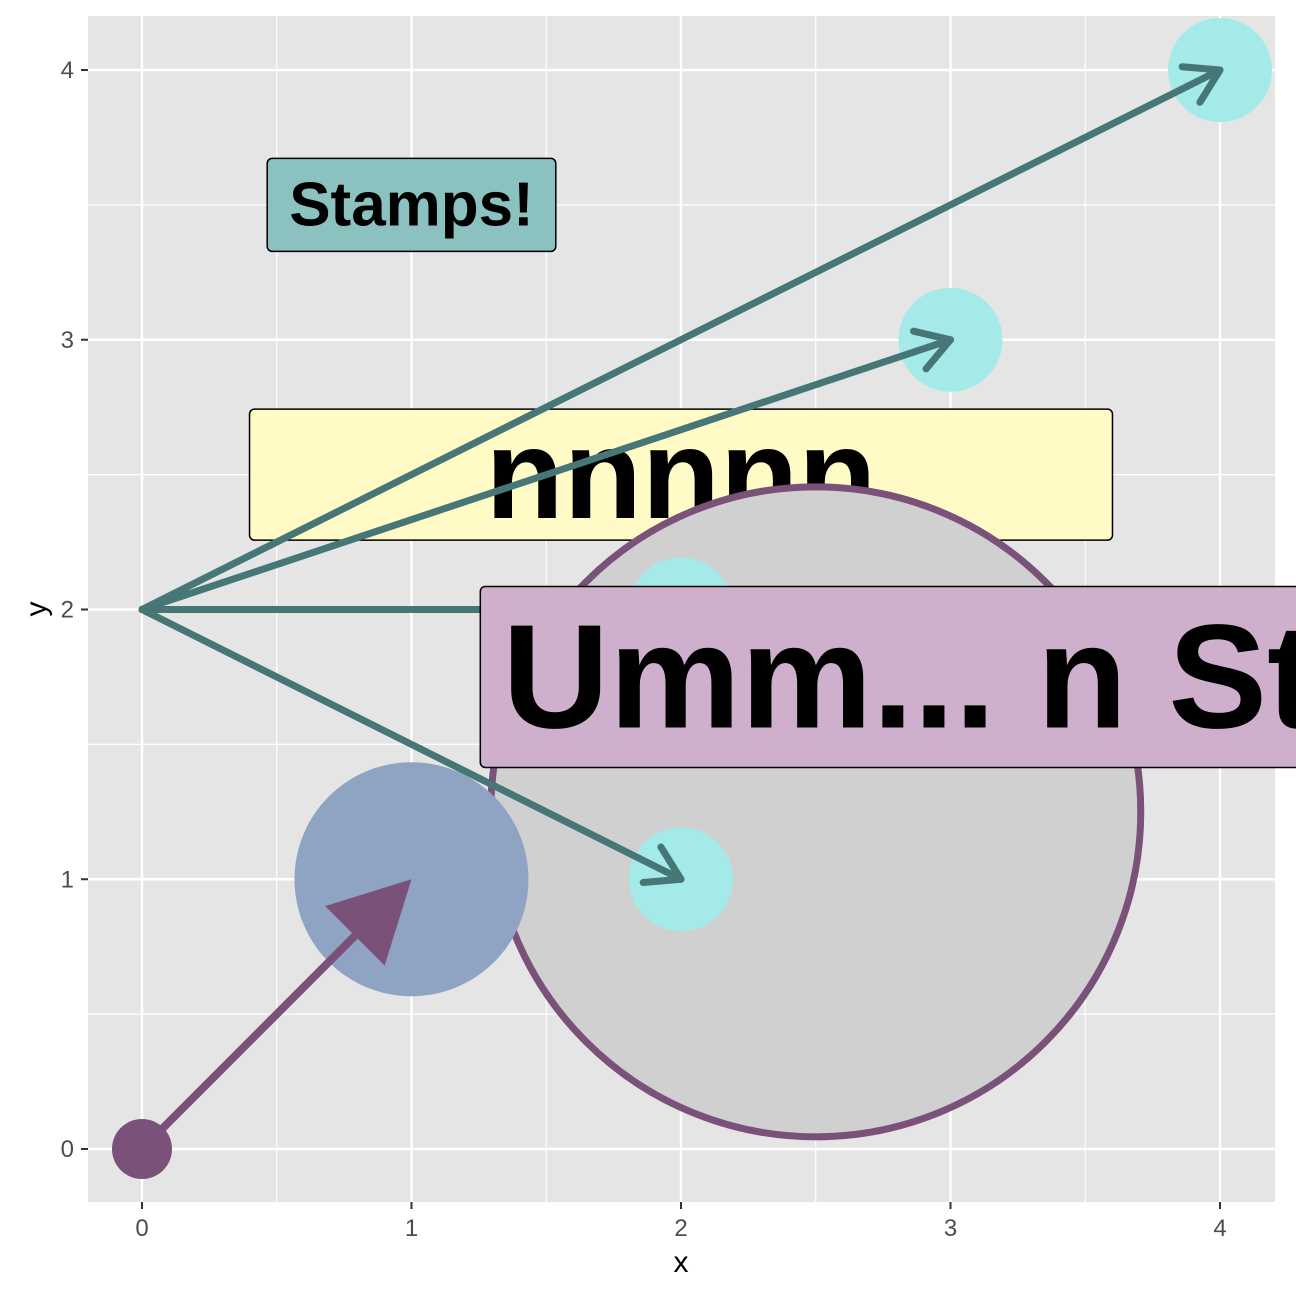 The width and height of the screenshot is (1296, 1296). What do you see at coordinates (141, 1228) in the screenshot?
I see `x-tick-label: 0` at bounding box center [141, 1228].